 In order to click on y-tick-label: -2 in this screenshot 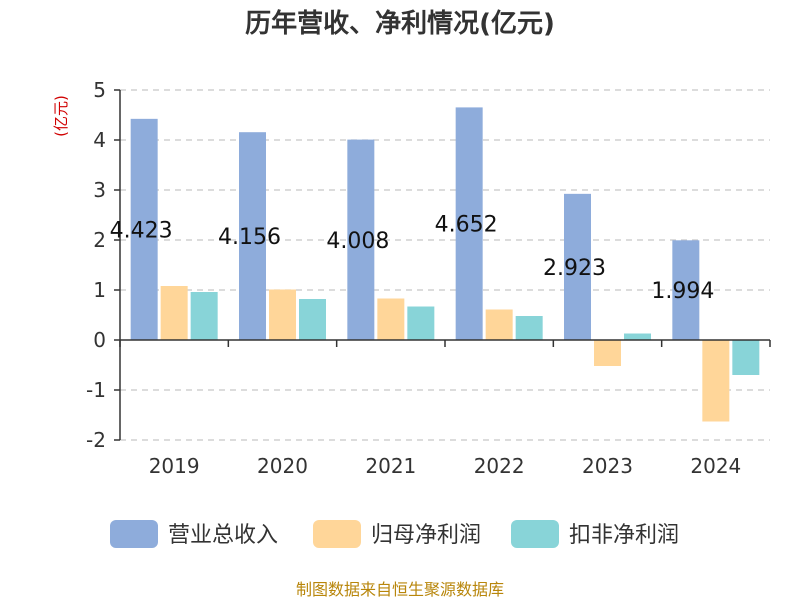, I will do `click(96, 440)`.